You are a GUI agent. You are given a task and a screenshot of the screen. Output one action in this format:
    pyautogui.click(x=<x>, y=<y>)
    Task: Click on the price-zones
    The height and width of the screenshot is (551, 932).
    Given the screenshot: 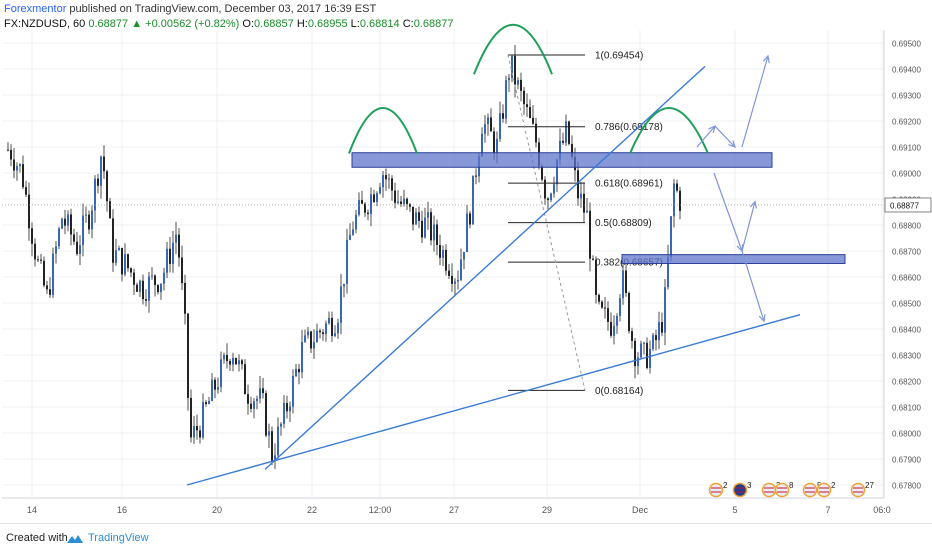 What is the action you would take?
    pyautogui.click(x=598, y=208)
    